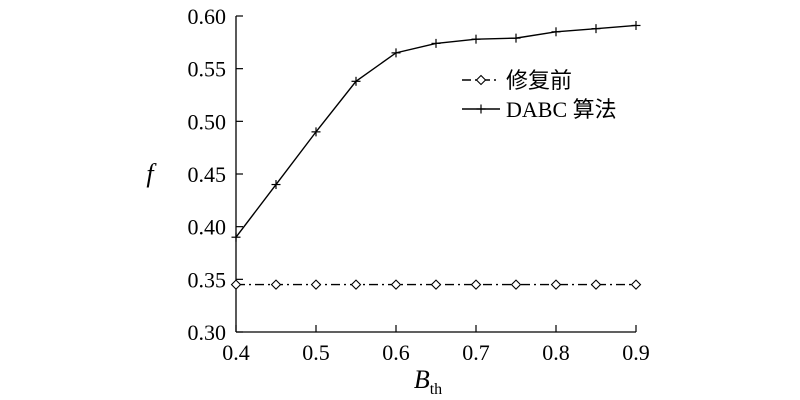 This screenshot has width=800, height=400. I want to click on y-tick-label: 0.30, so click(207, 332).